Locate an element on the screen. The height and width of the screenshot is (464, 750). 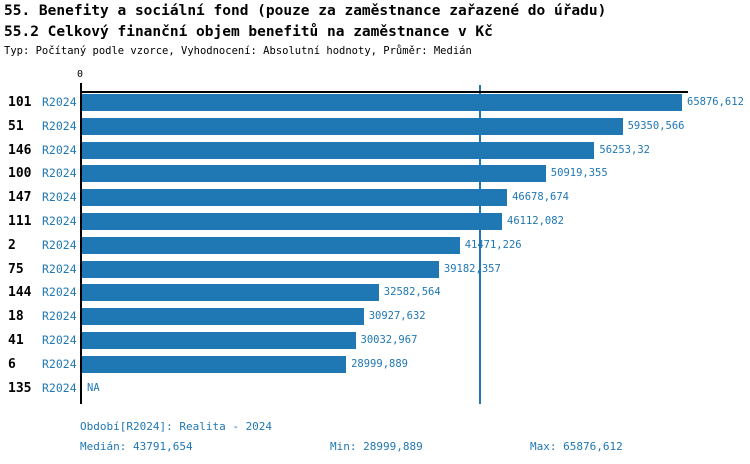
bar-value-label: 65876,612 is located at coordinates (715, 102).